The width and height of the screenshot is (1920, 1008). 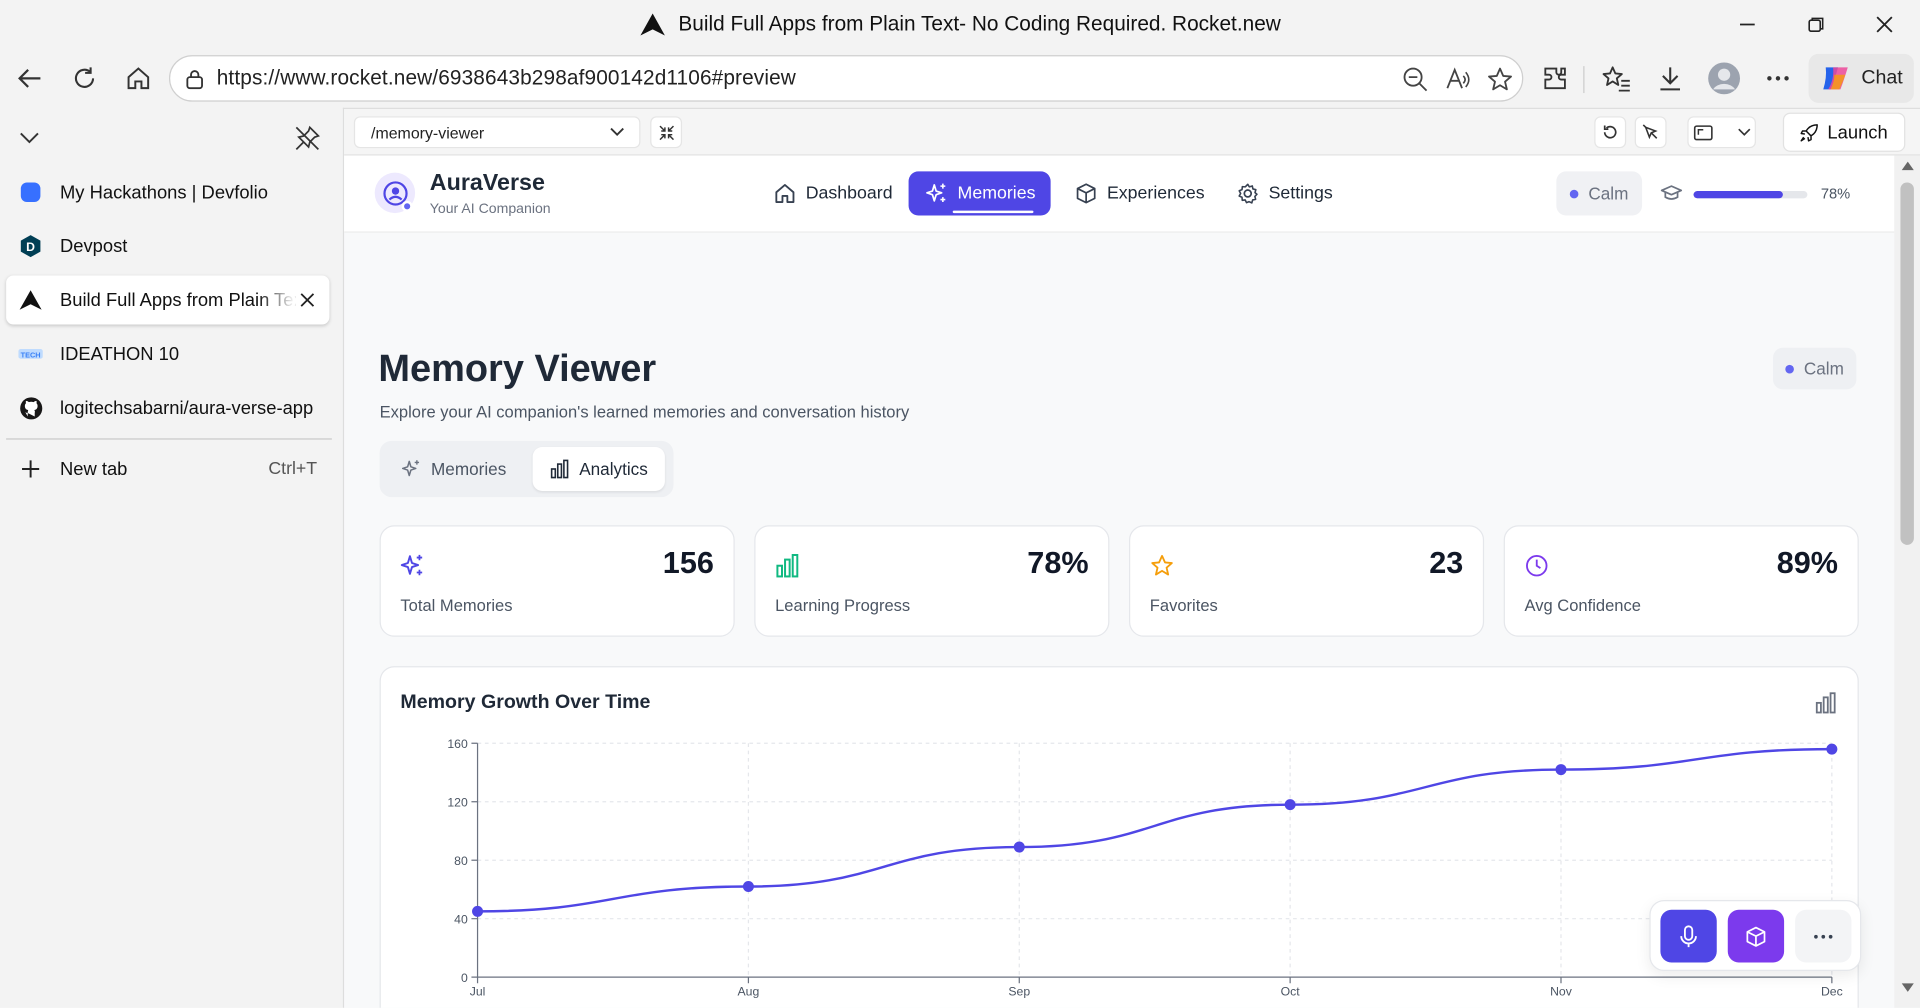 What do you see at coordinates (613, 469) in the screenshot?
I see `tab-label: Analytics` at bounding box center [613, 469].